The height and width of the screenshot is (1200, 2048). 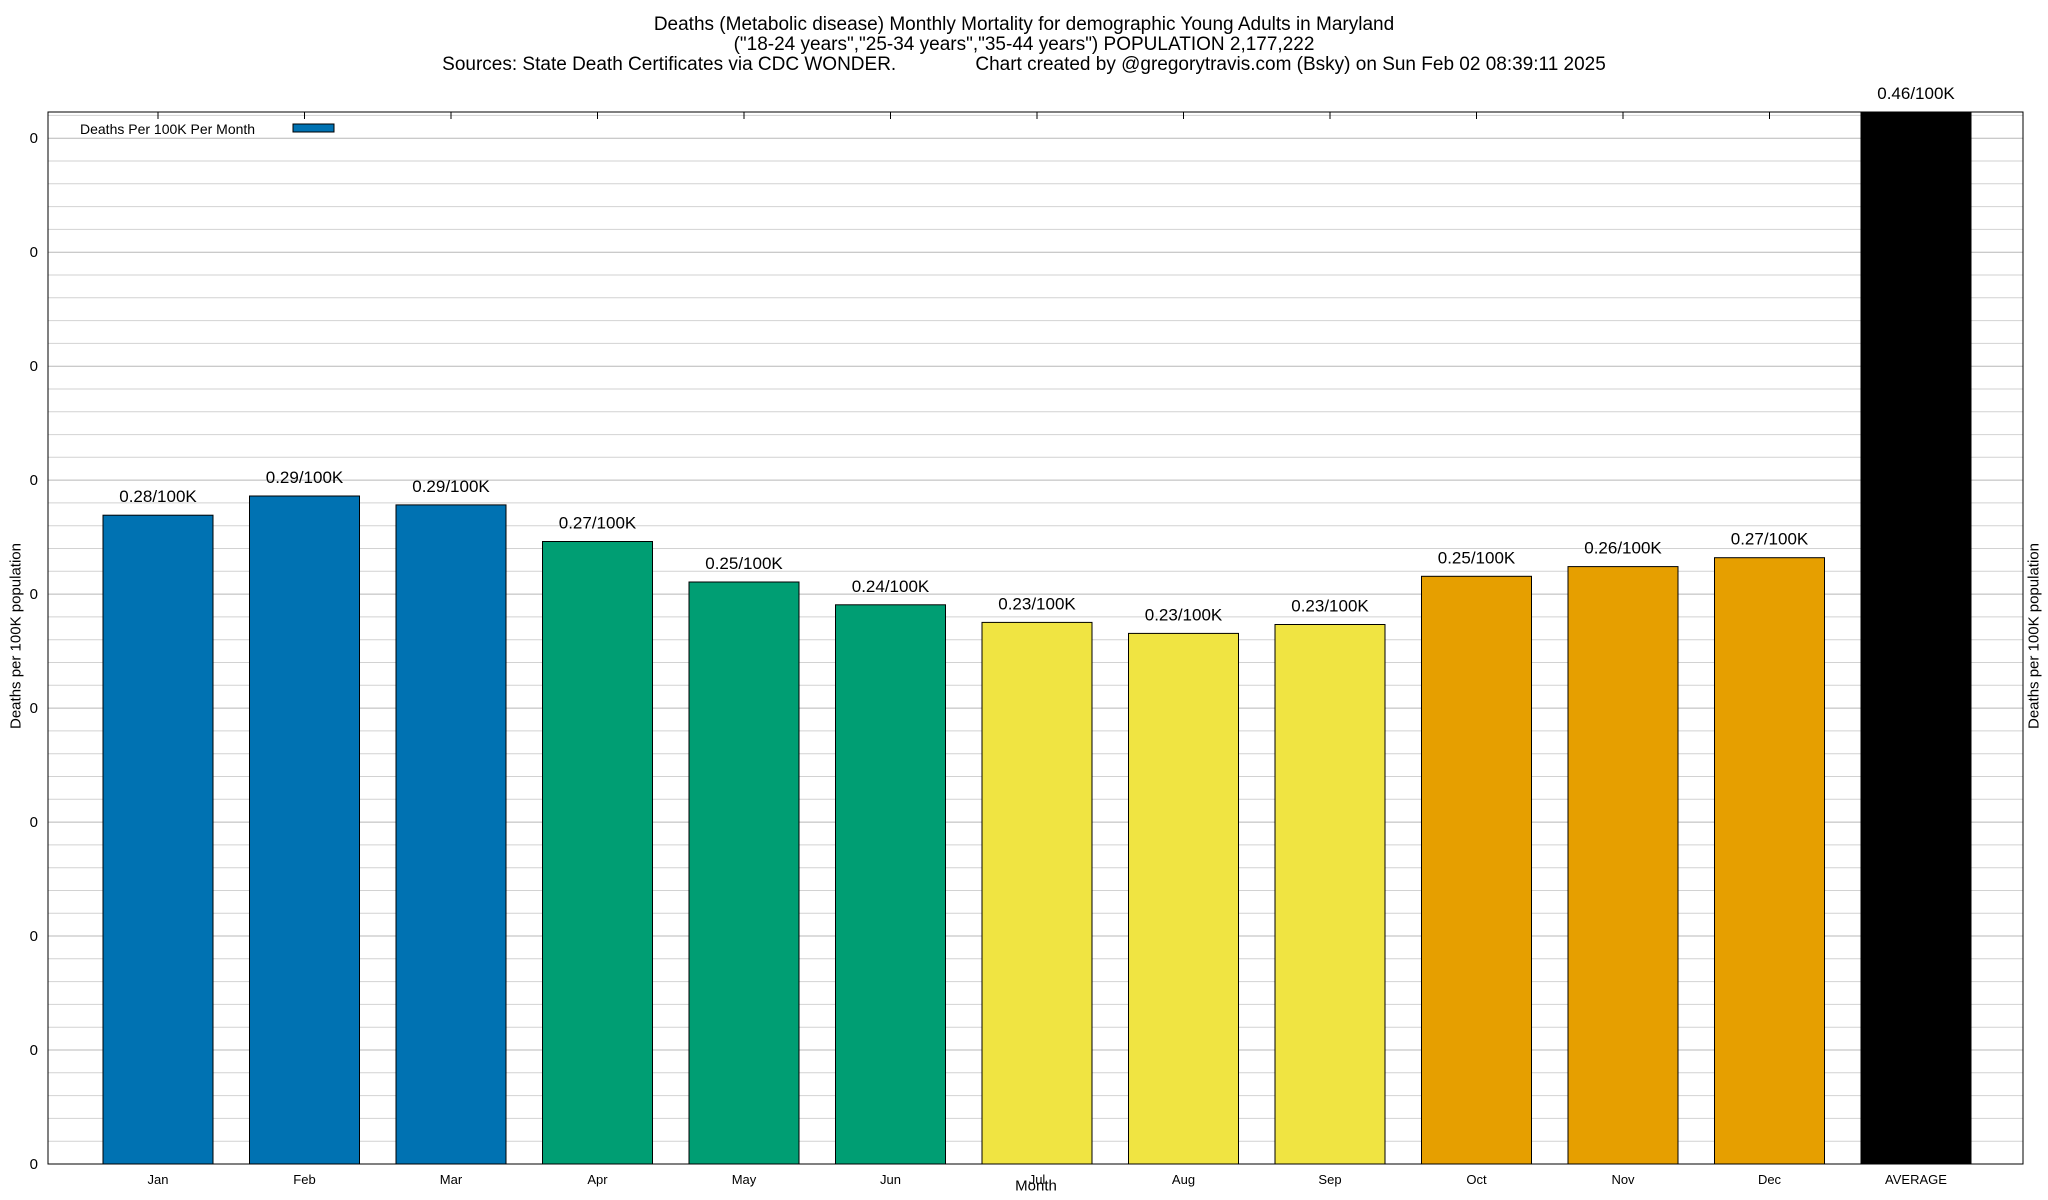 What do you see at coordinates (304, 1179) in the screenshot?
I see `x-tick-label: Feb` at bounding box center [304, 1179].